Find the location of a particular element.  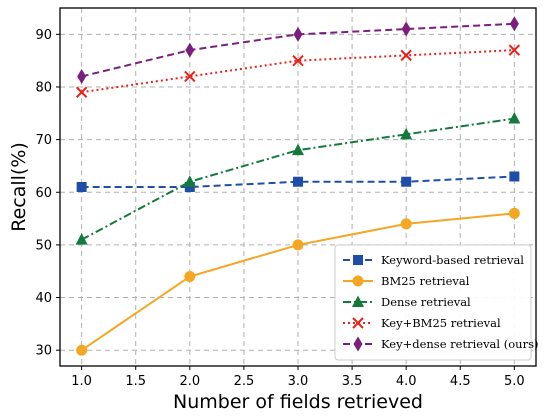

legend-item: Dense retrieval is located at coordinates (407, 302).